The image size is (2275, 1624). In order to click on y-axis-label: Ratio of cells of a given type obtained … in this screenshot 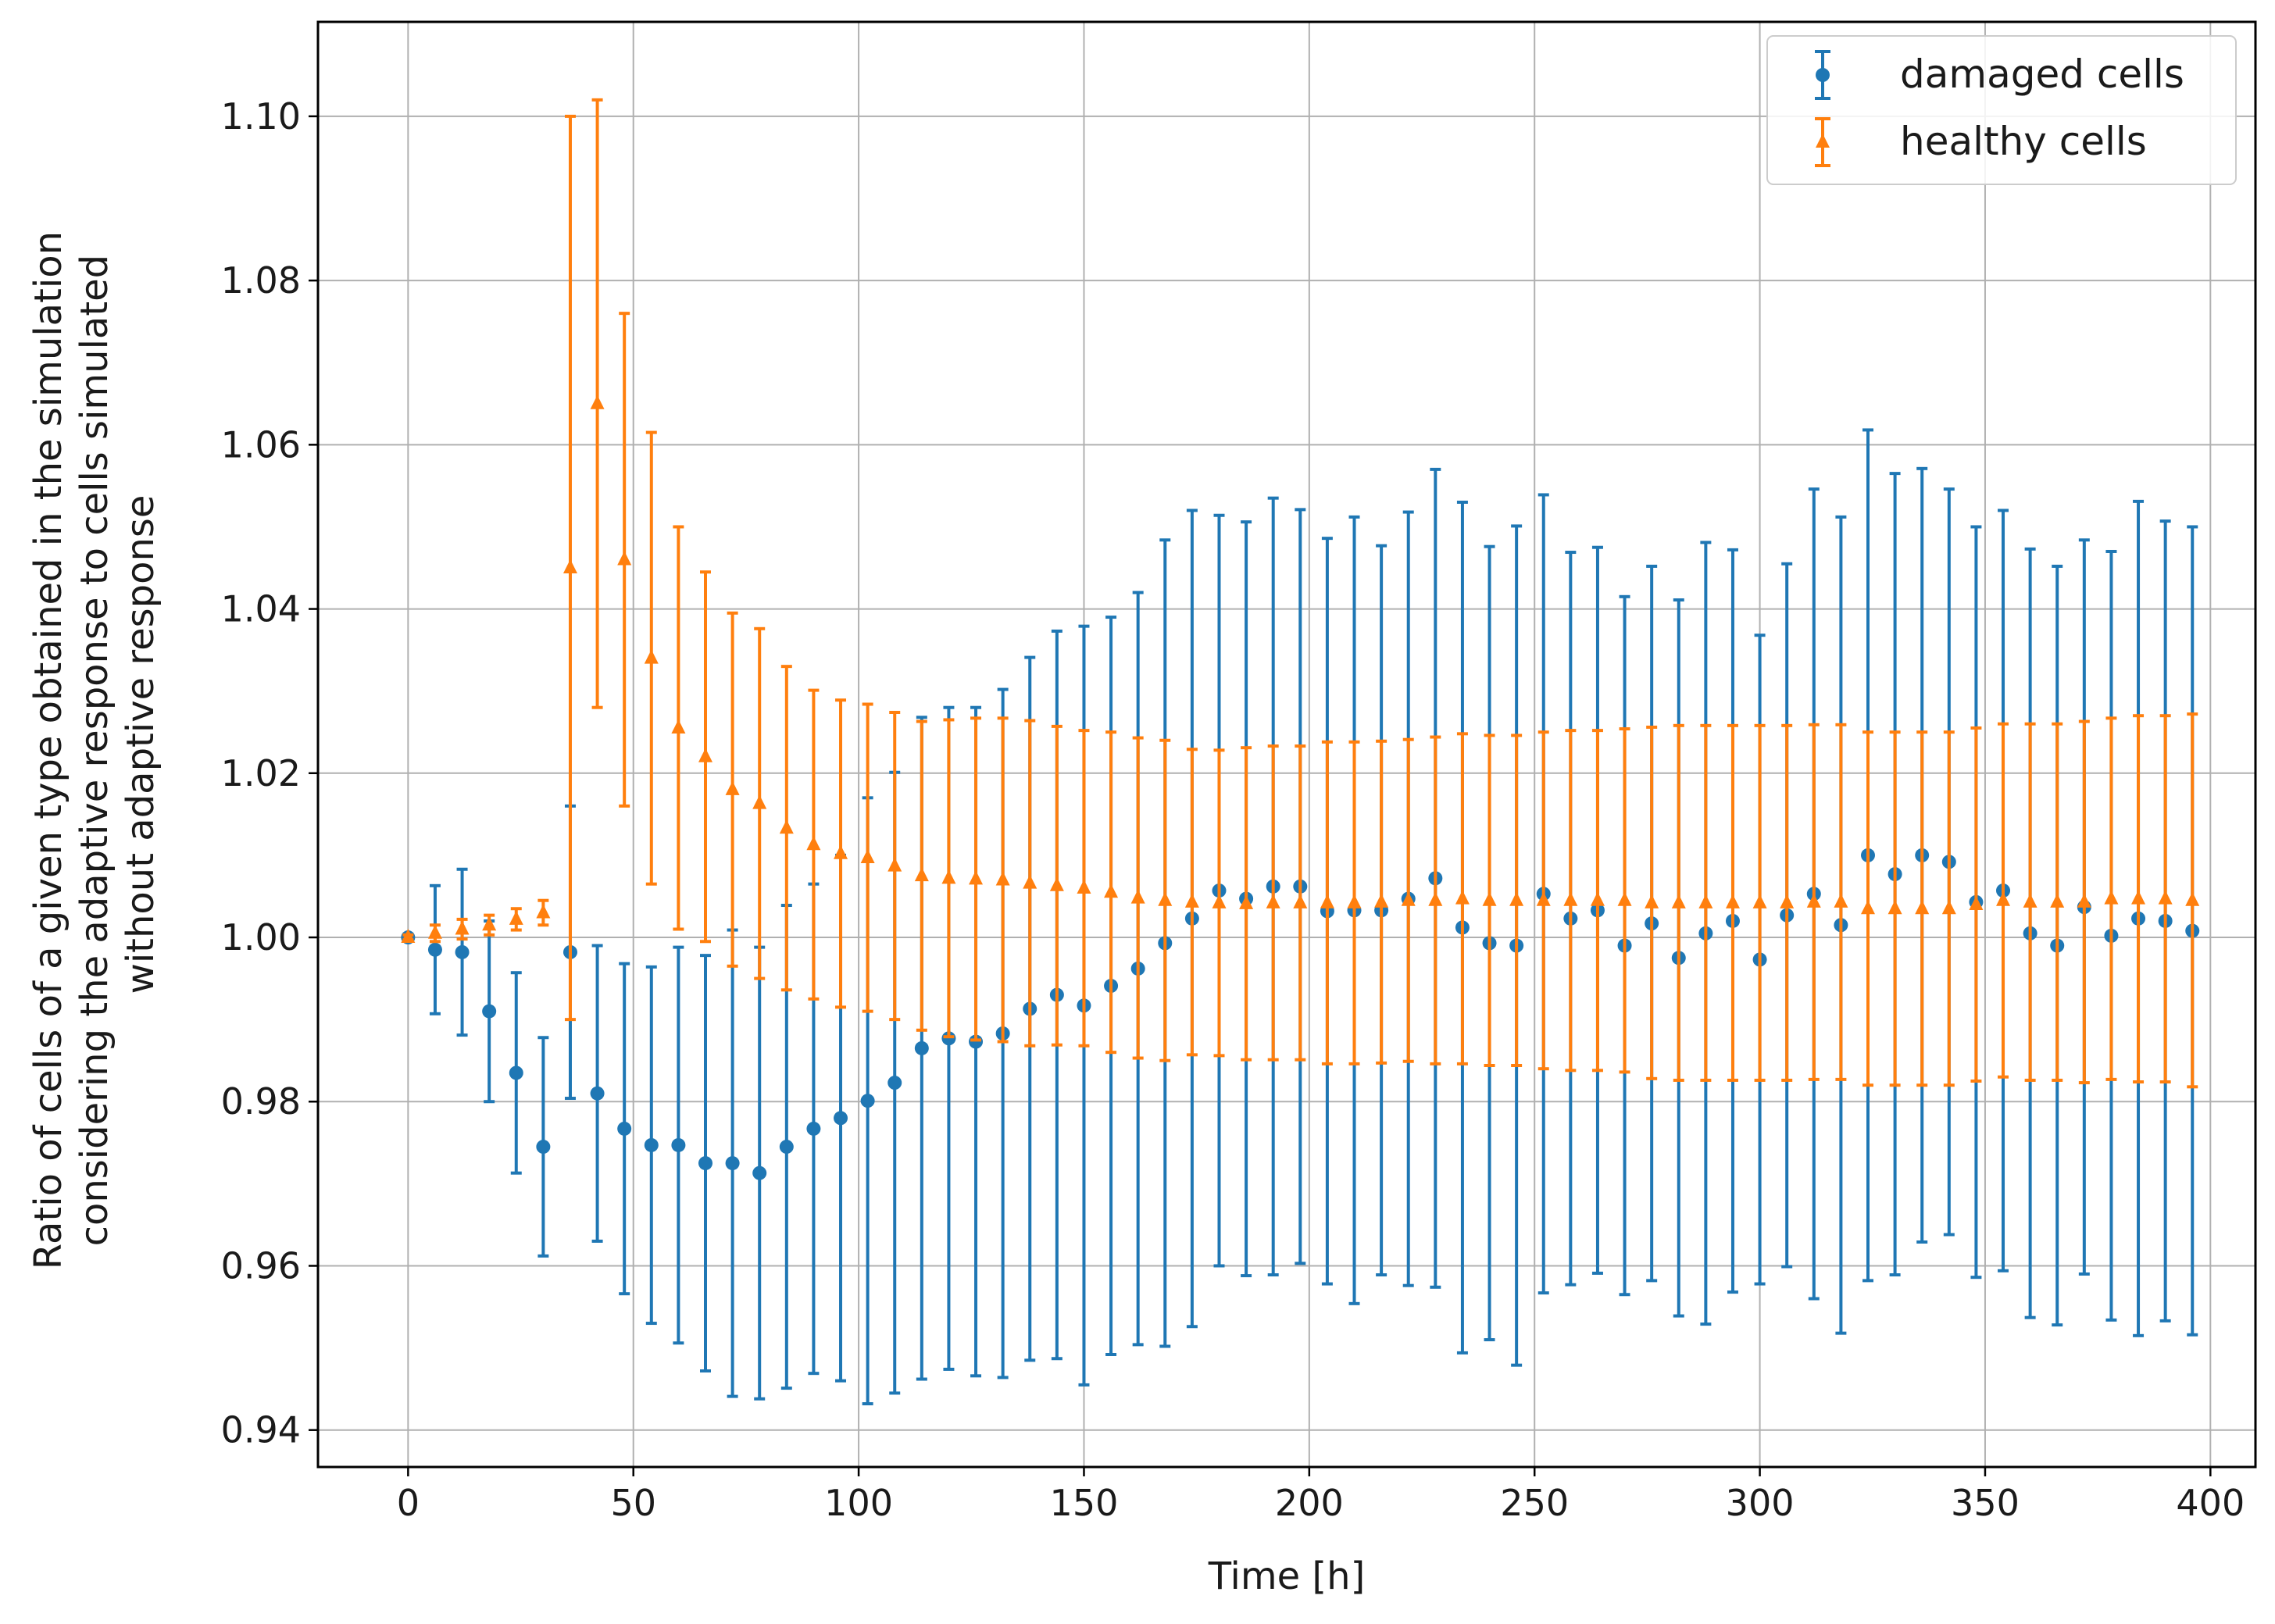, I will do `click(94, 745)`.